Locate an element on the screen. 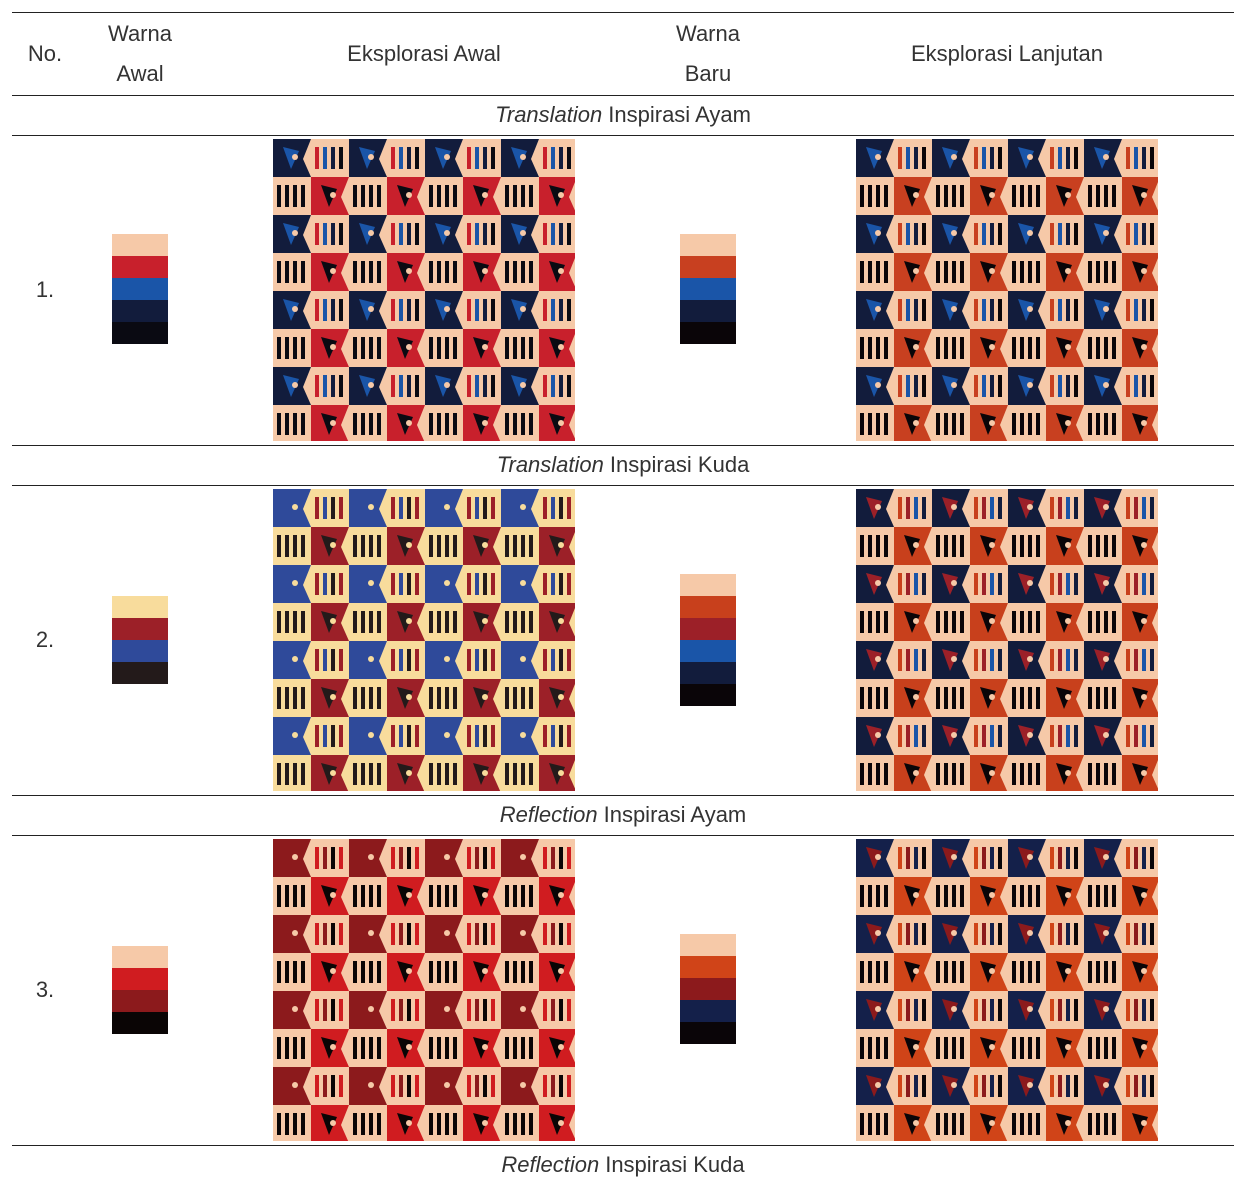  section-title: Translation Inspirasi Kuda is located at coordinates (623, 465).